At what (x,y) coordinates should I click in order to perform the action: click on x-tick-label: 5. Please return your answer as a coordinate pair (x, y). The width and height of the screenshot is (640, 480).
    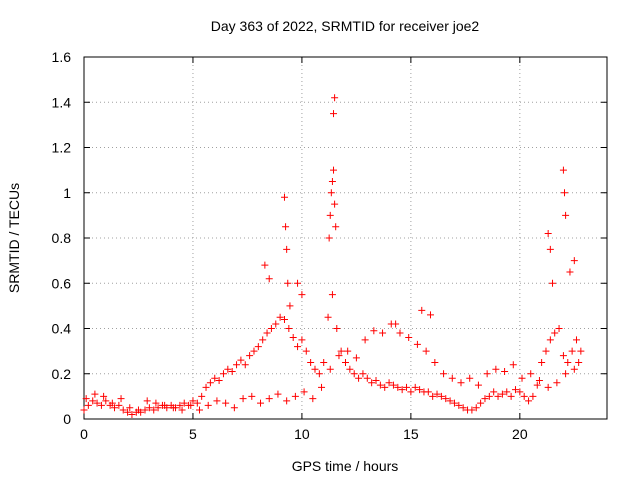
    Looking at the image, I should click on (193, 434).